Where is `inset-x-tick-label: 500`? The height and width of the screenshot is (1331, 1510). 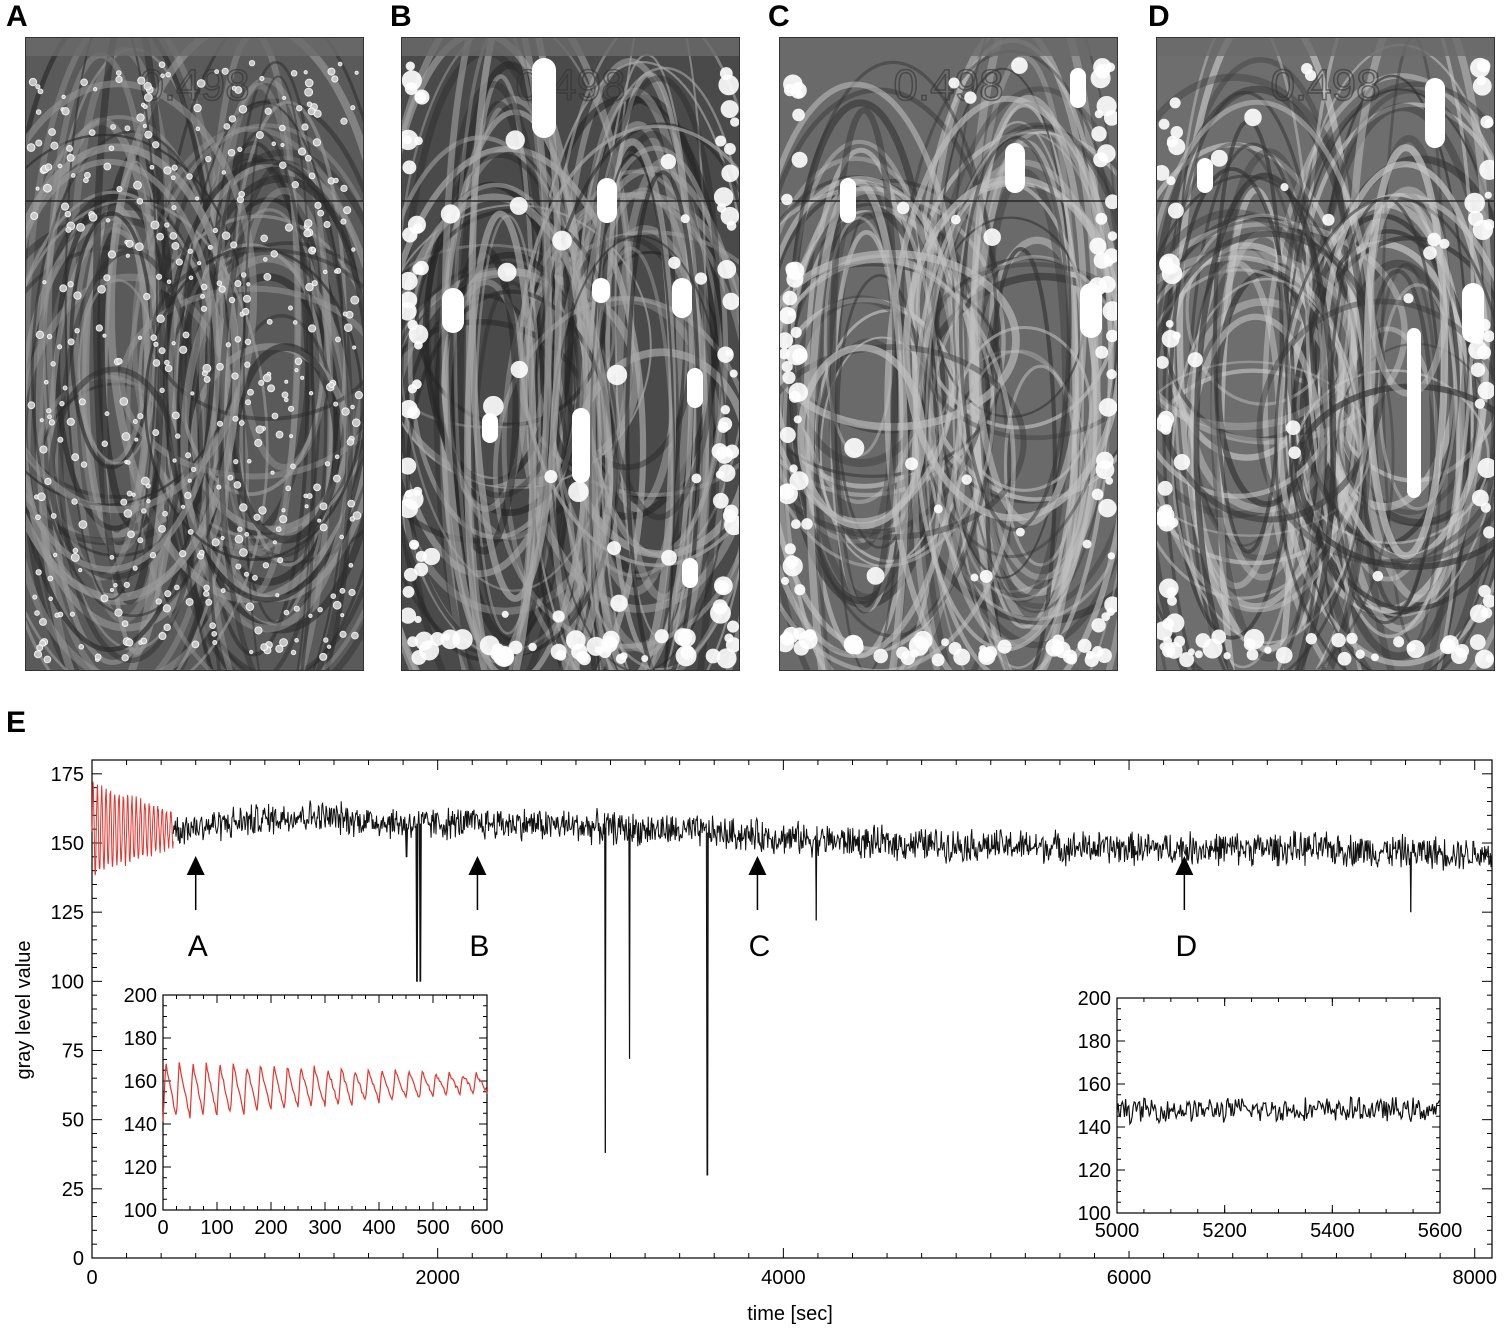 inset-x-tick-label: 500 is located at coordinates (432, 1228).